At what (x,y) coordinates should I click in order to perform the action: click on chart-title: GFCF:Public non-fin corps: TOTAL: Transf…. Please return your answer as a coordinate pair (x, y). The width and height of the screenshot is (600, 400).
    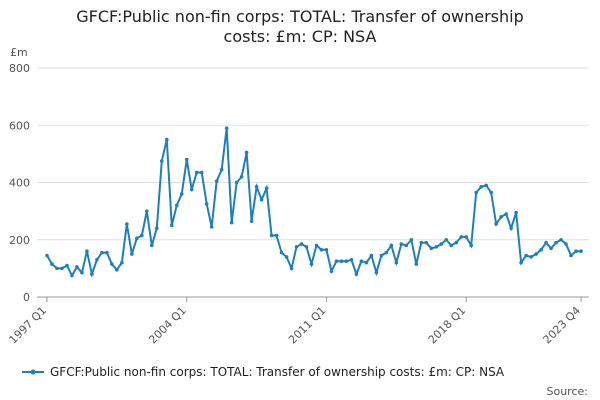
    Looking at the image, I should click on (300, 16).